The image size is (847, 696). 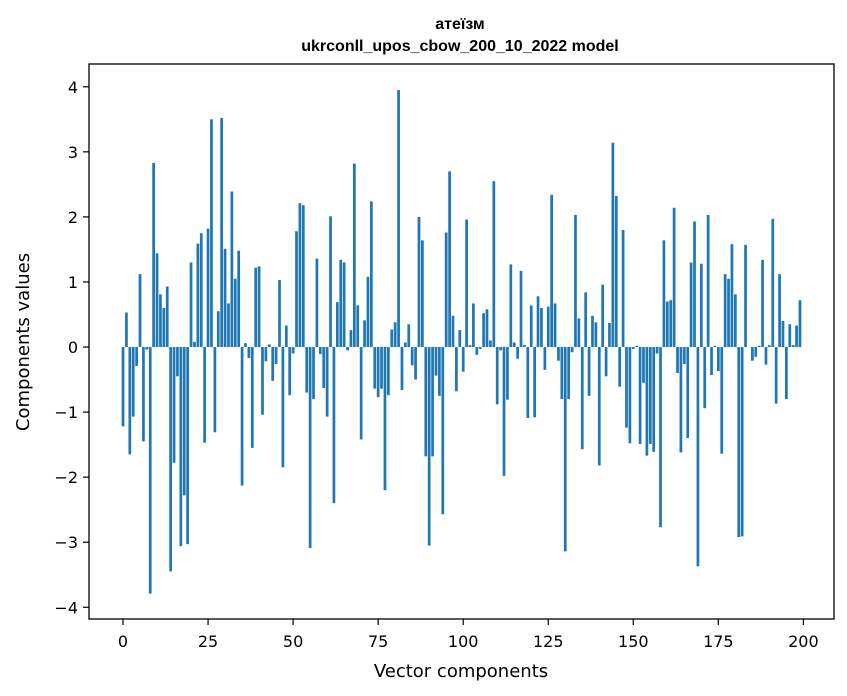 What do you see at coordinates (459, 46) in the screenshot?
I see `chart-title-line2: ukrconll_upos_cbow_200_10_2022 model` at bounding box center [459, 46].